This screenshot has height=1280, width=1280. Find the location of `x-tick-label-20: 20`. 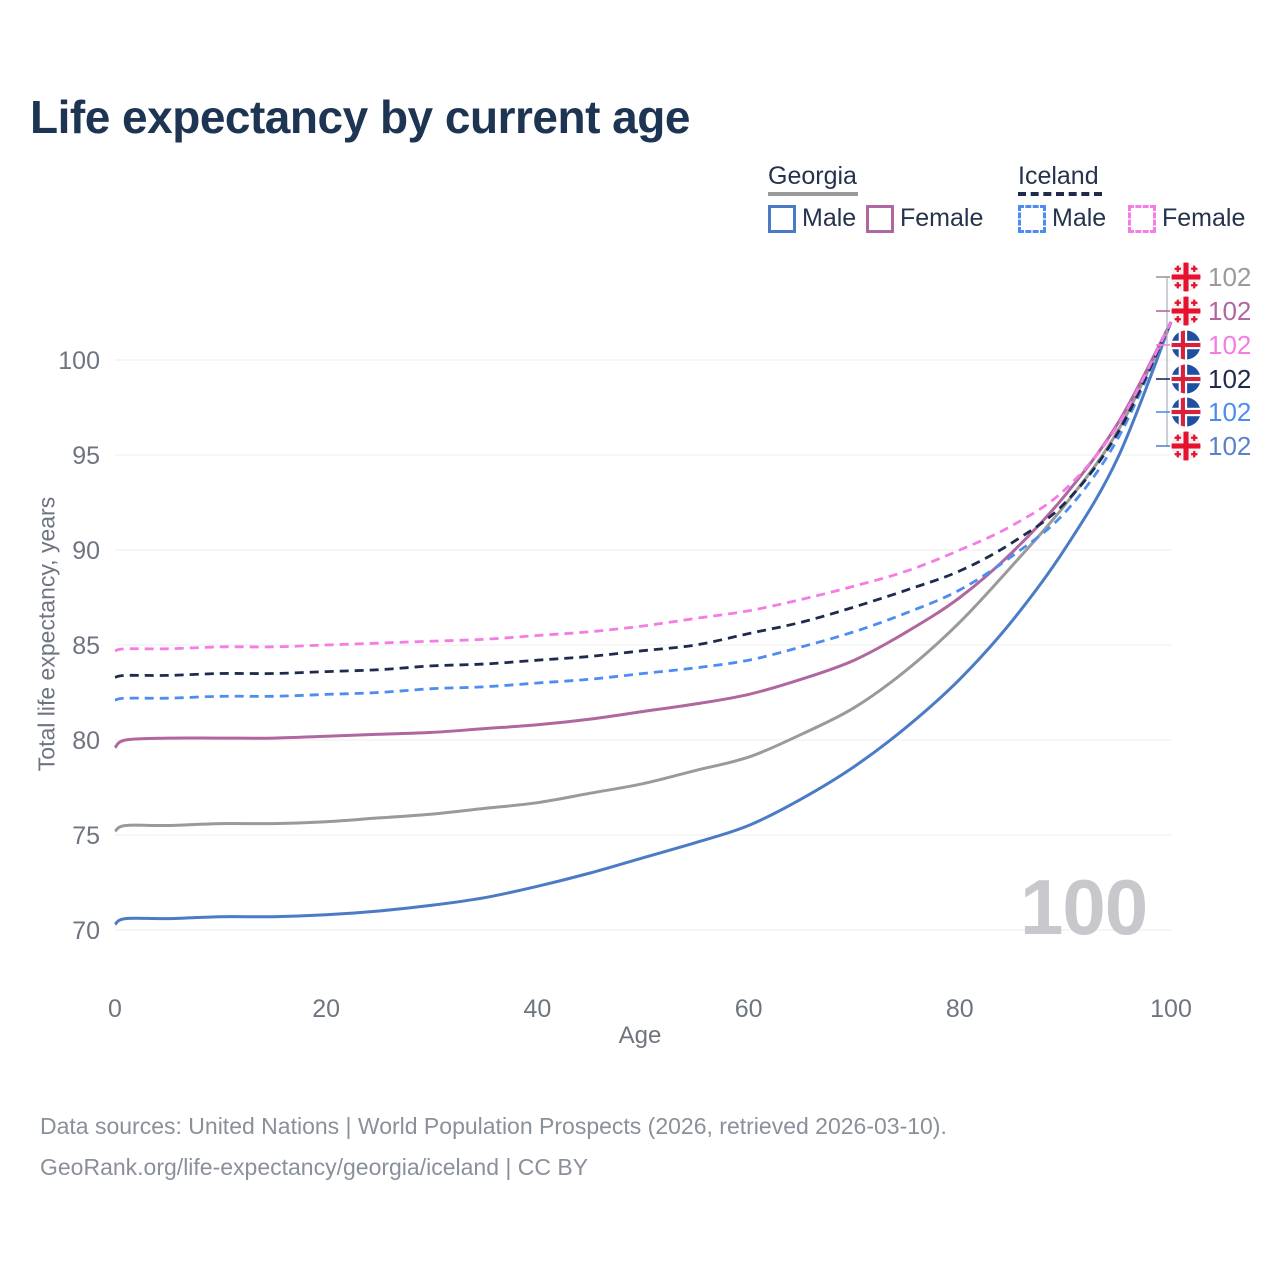

x-tick-label-20: 20 is located at coordinates (326, 1009).